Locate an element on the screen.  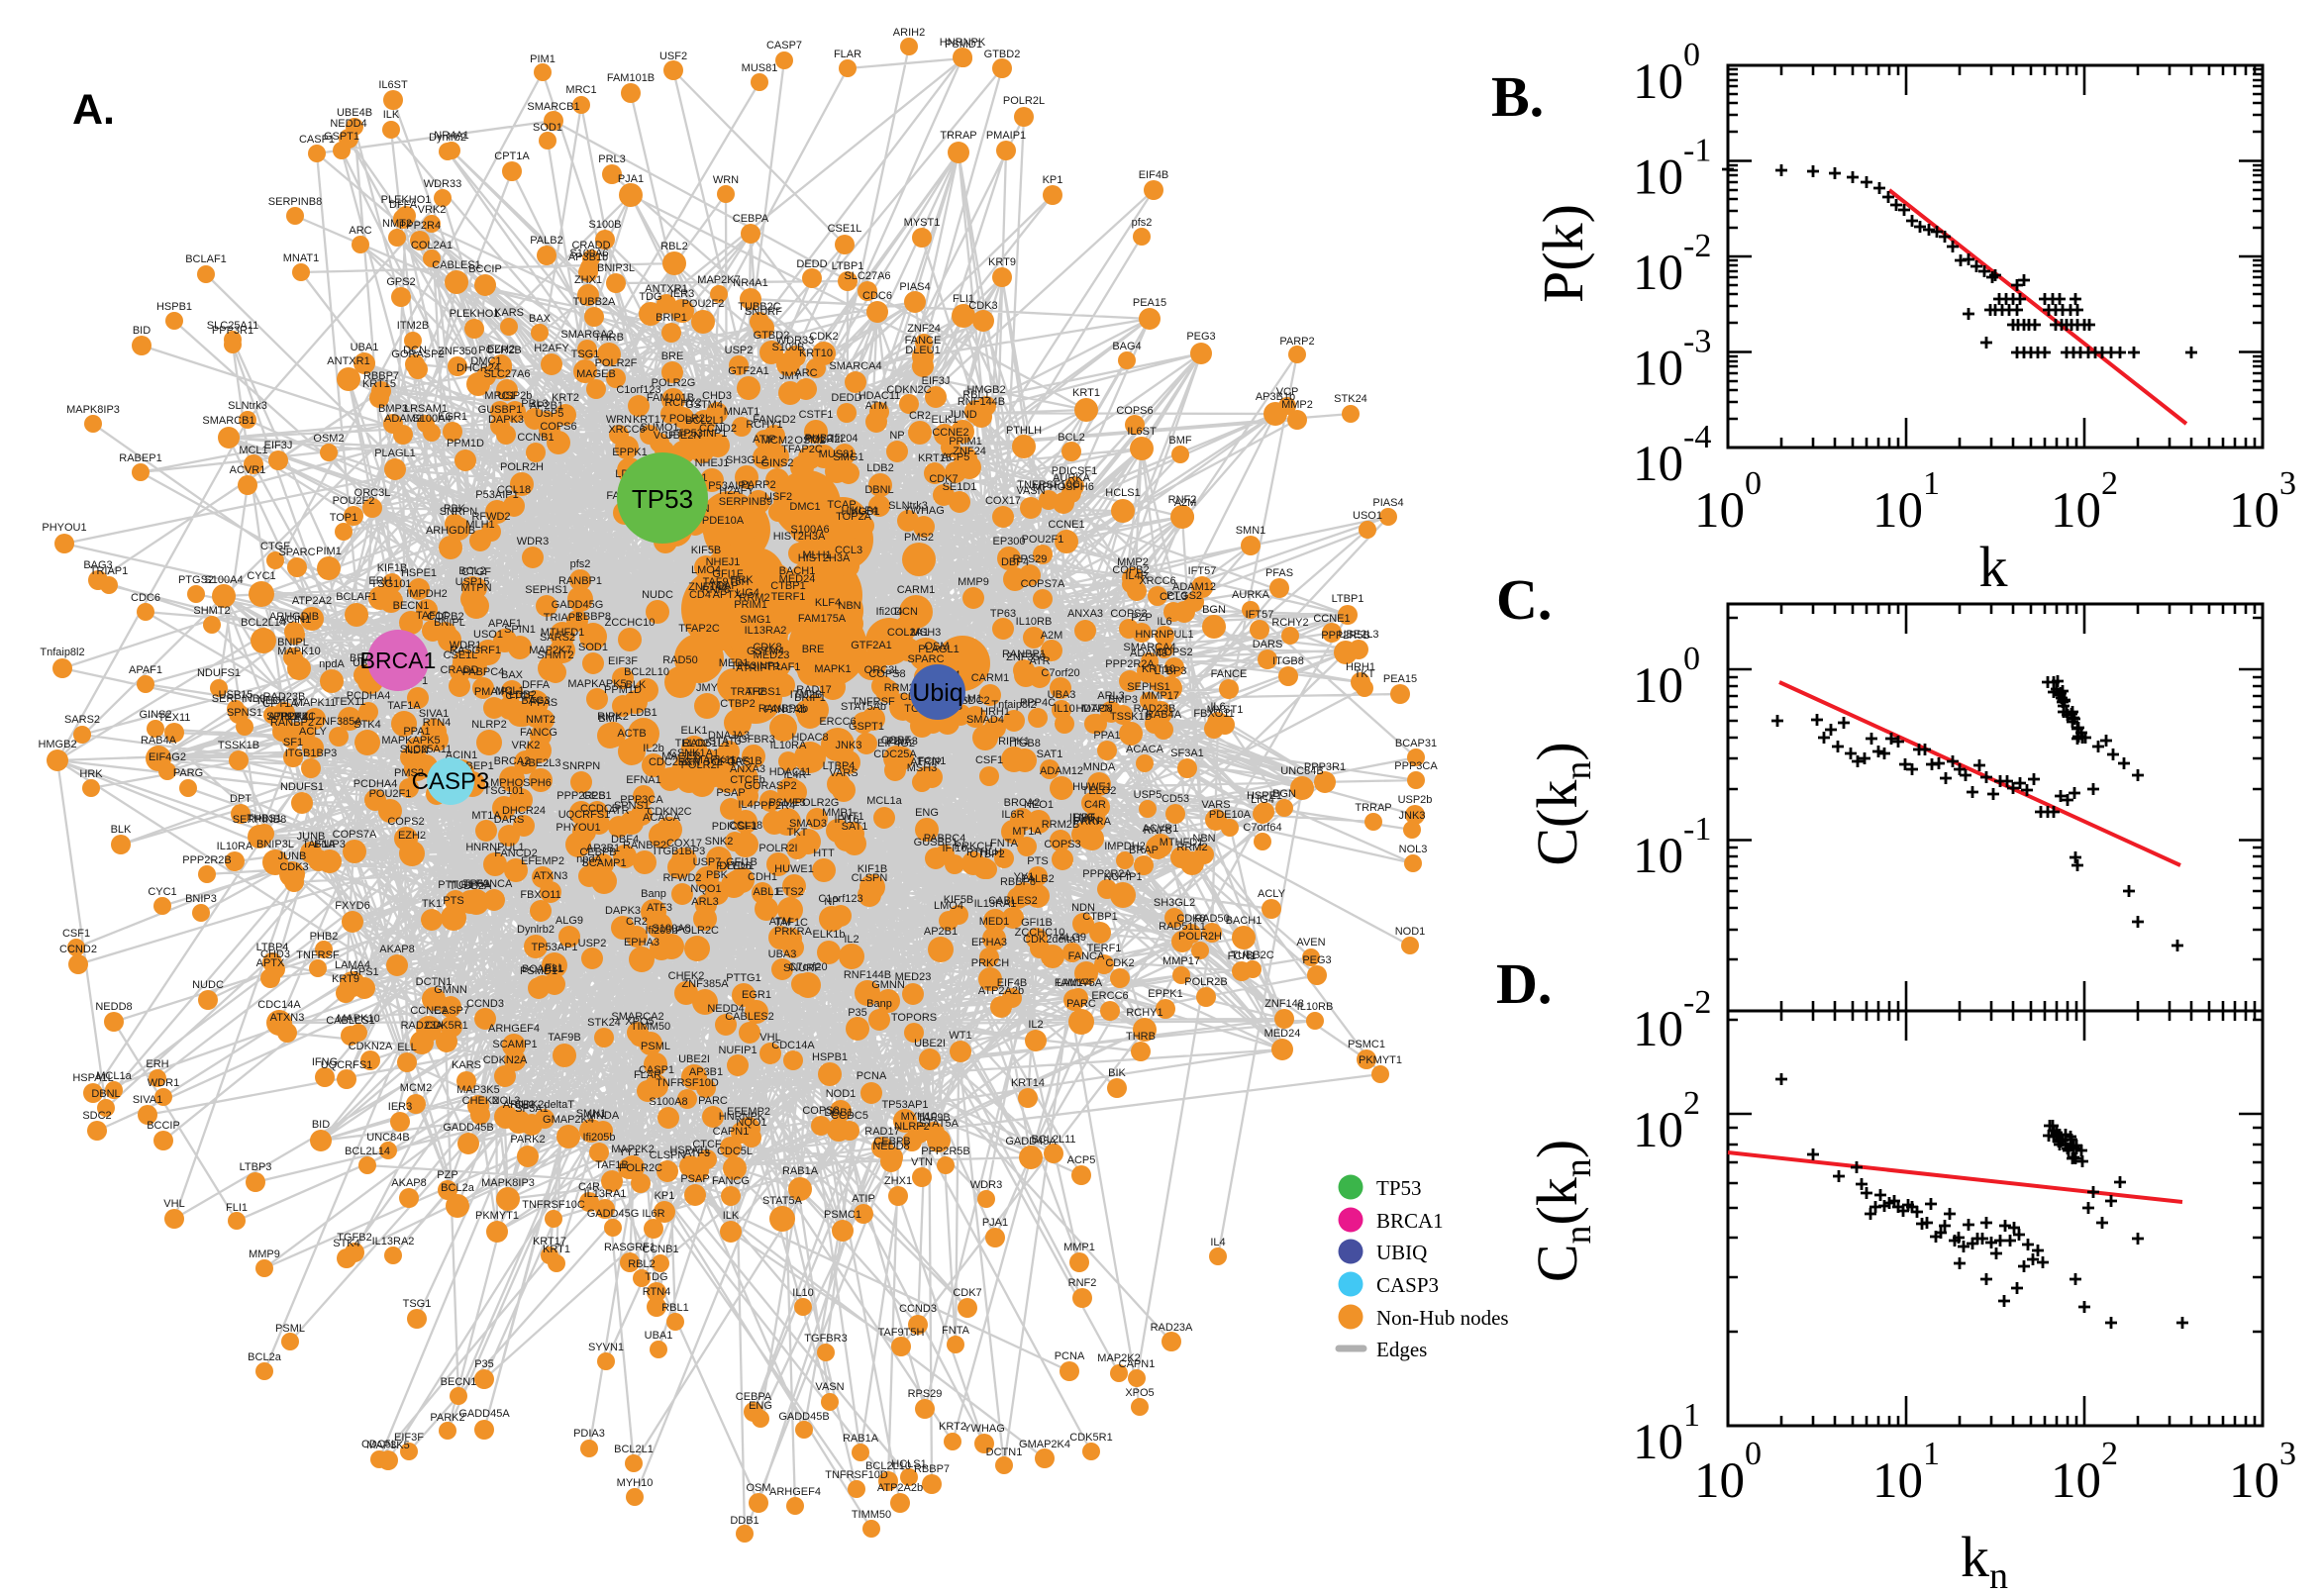
svg-text: AVEN is located at coordinates (1310, 942).